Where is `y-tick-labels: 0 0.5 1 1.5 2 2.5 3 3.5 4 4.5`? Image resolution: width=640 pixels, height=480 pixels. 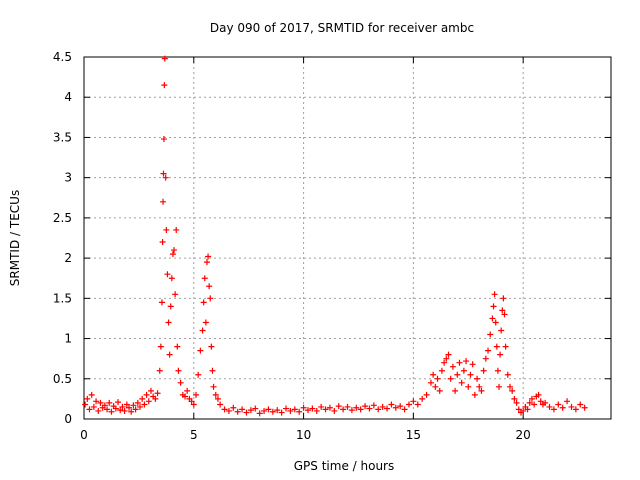
y-tick-labels: 0 0.5 1 1.5 2 2.5 3 3.5 4 4.5 is located at coordinates (62, 238).